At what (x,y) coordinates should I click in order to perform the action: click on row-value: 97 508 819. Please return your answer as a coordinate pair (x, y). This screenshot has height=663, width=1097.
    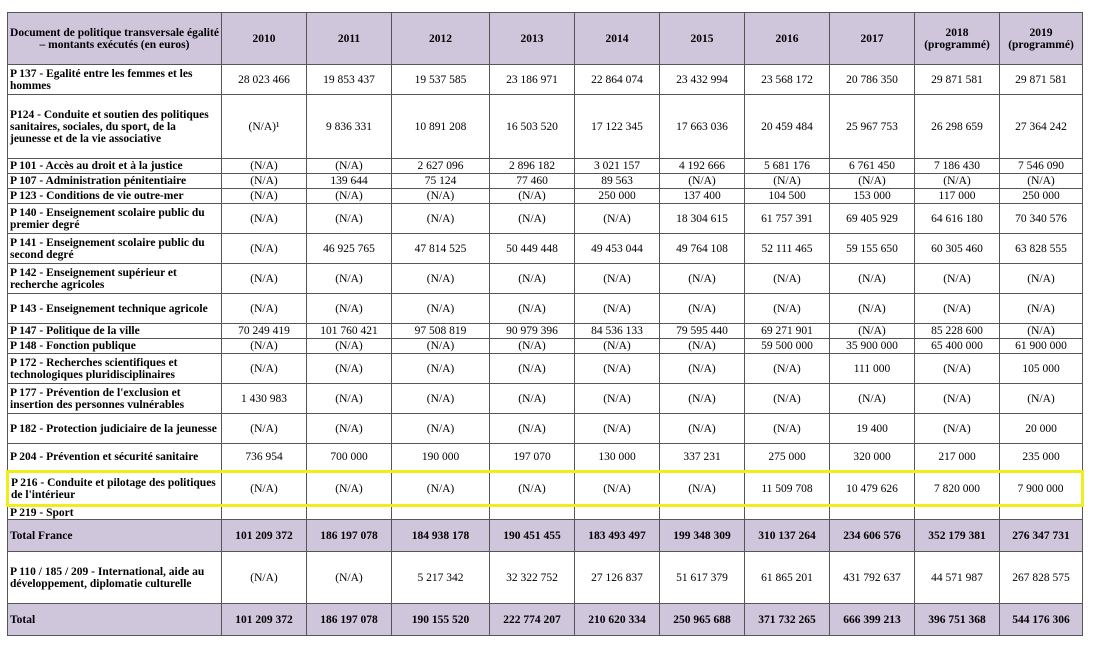
    Looking at the image, I should click on (440, 331).